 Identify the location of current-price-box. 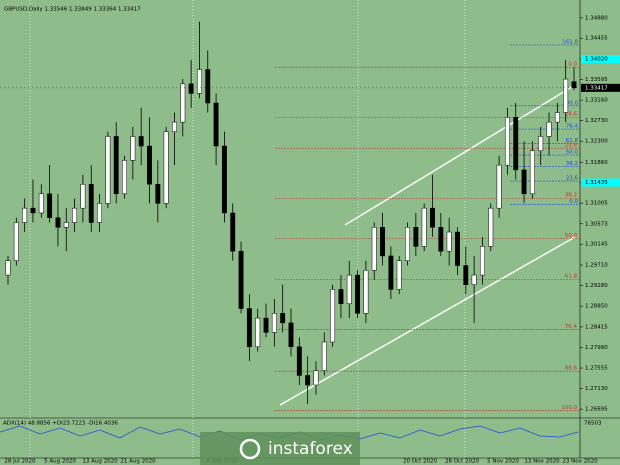
(600, 87).